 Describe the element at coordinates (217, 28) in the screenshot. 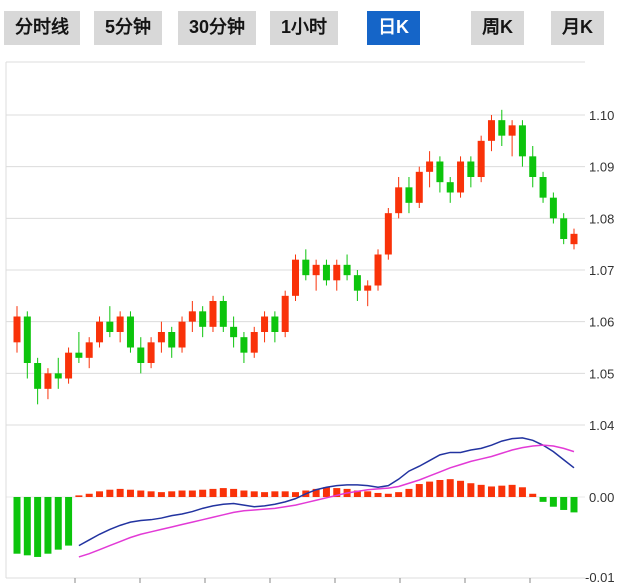

I see `tab-30min: 30分钟` at that location.